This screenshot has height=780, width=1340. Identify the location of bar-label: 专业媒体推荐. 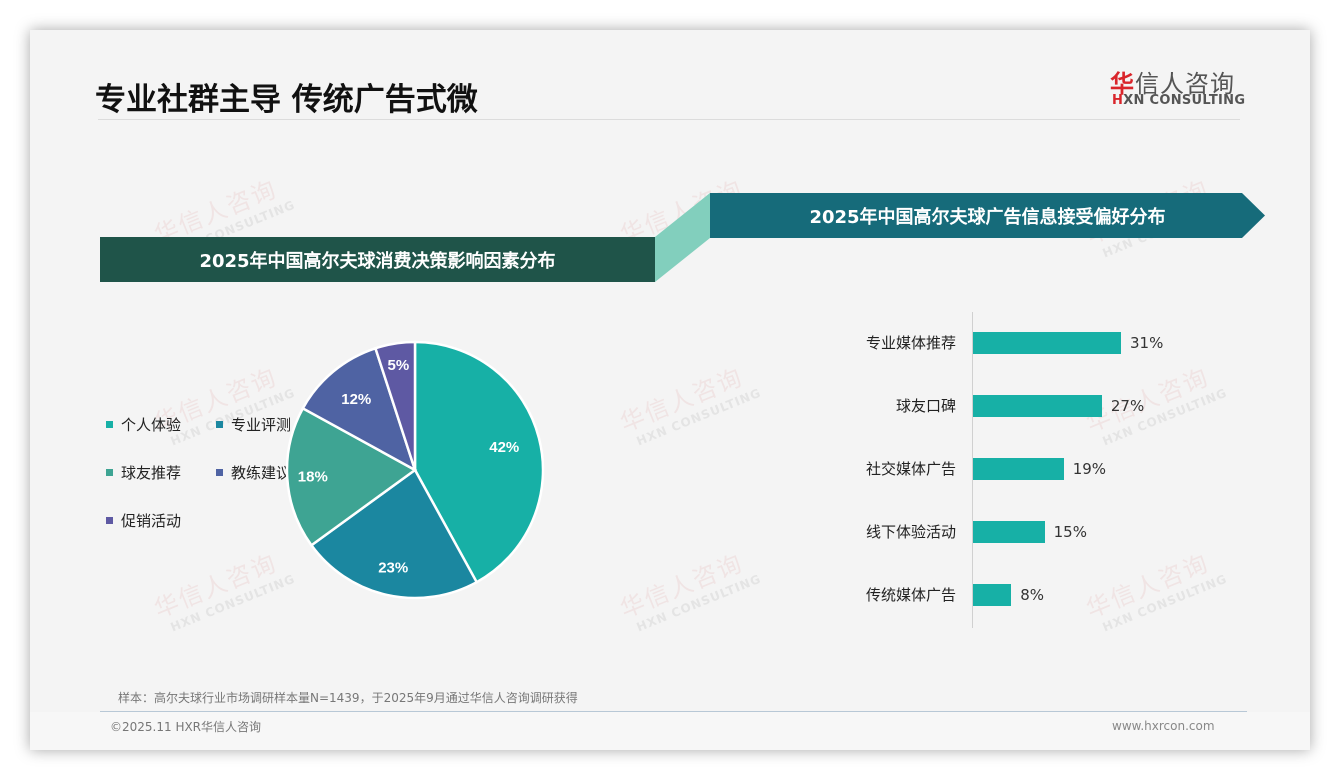
(910, 343).